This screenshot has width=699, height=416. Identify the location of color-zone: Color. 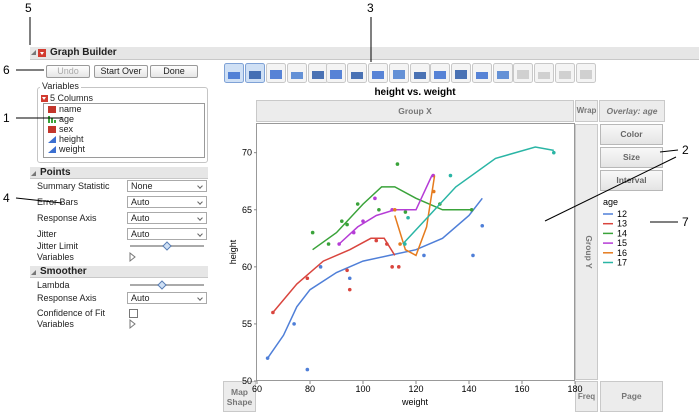
(631, 134).